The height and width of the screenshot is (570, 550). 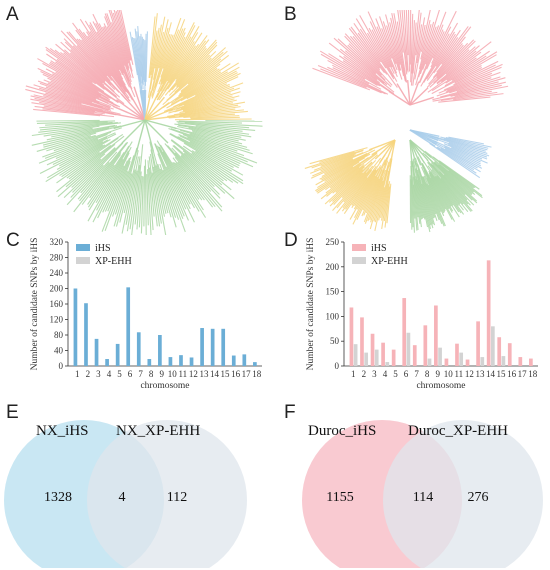 What do you see at coordinates (423, 497) in the screenshot?
I see `venn-f-overlap: 114` at bounding box center [423, 497].